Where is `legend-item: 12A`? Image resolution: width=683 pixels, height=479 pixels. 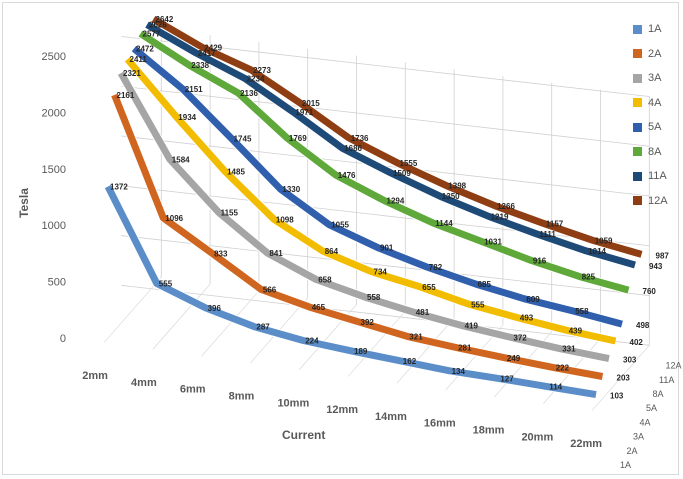 legend-item: 12A is located at coordinates (650, 201).